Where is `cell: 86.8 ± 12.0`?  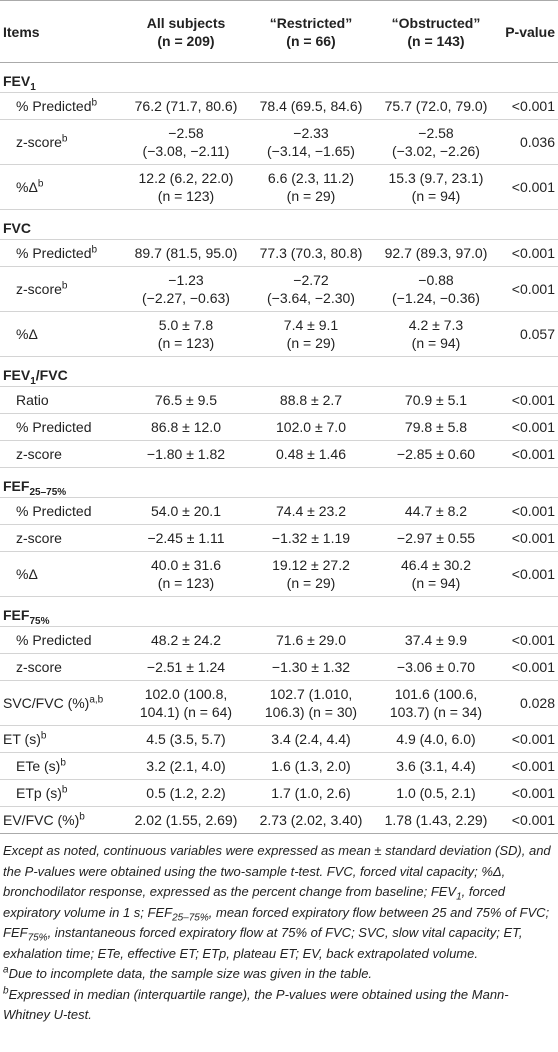
cell: 86.8 ± 12.0 is located at coordinates (186, 427).